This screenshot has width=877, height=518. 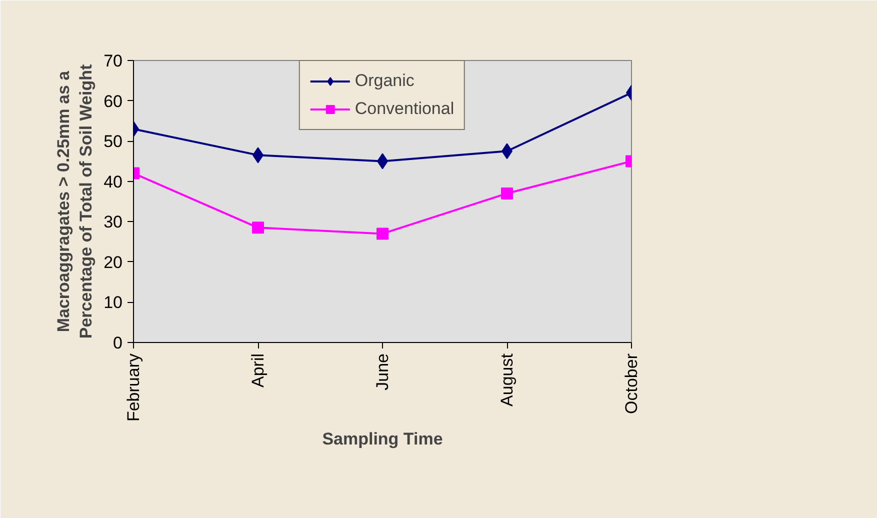 I want to click on x-tick-label: August, so click(x=507, y=379).